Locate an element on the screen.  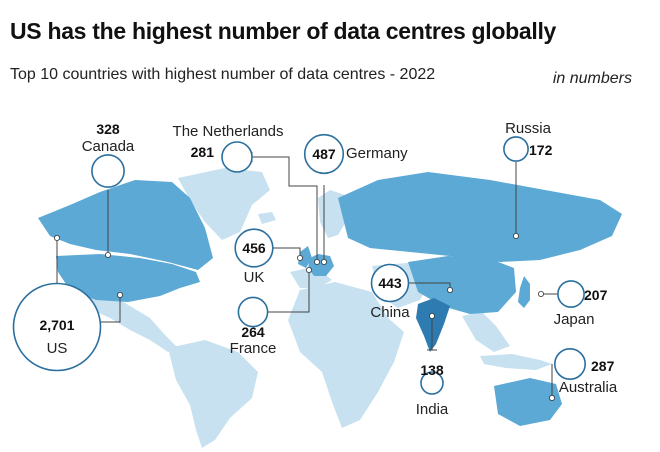
bubble-uk is located at coordinates (254, 248).